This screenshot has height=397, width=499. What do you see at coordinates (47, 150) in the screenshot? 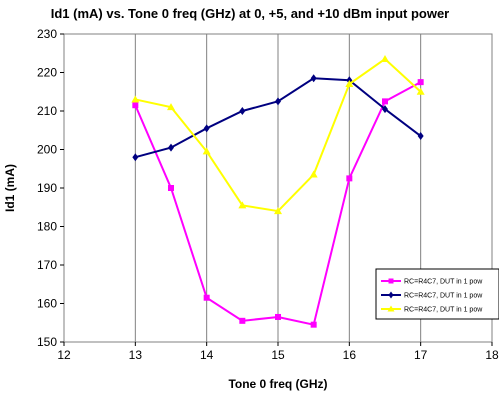
I see `y-tick-label: 200` at bounding box center [47, 150].